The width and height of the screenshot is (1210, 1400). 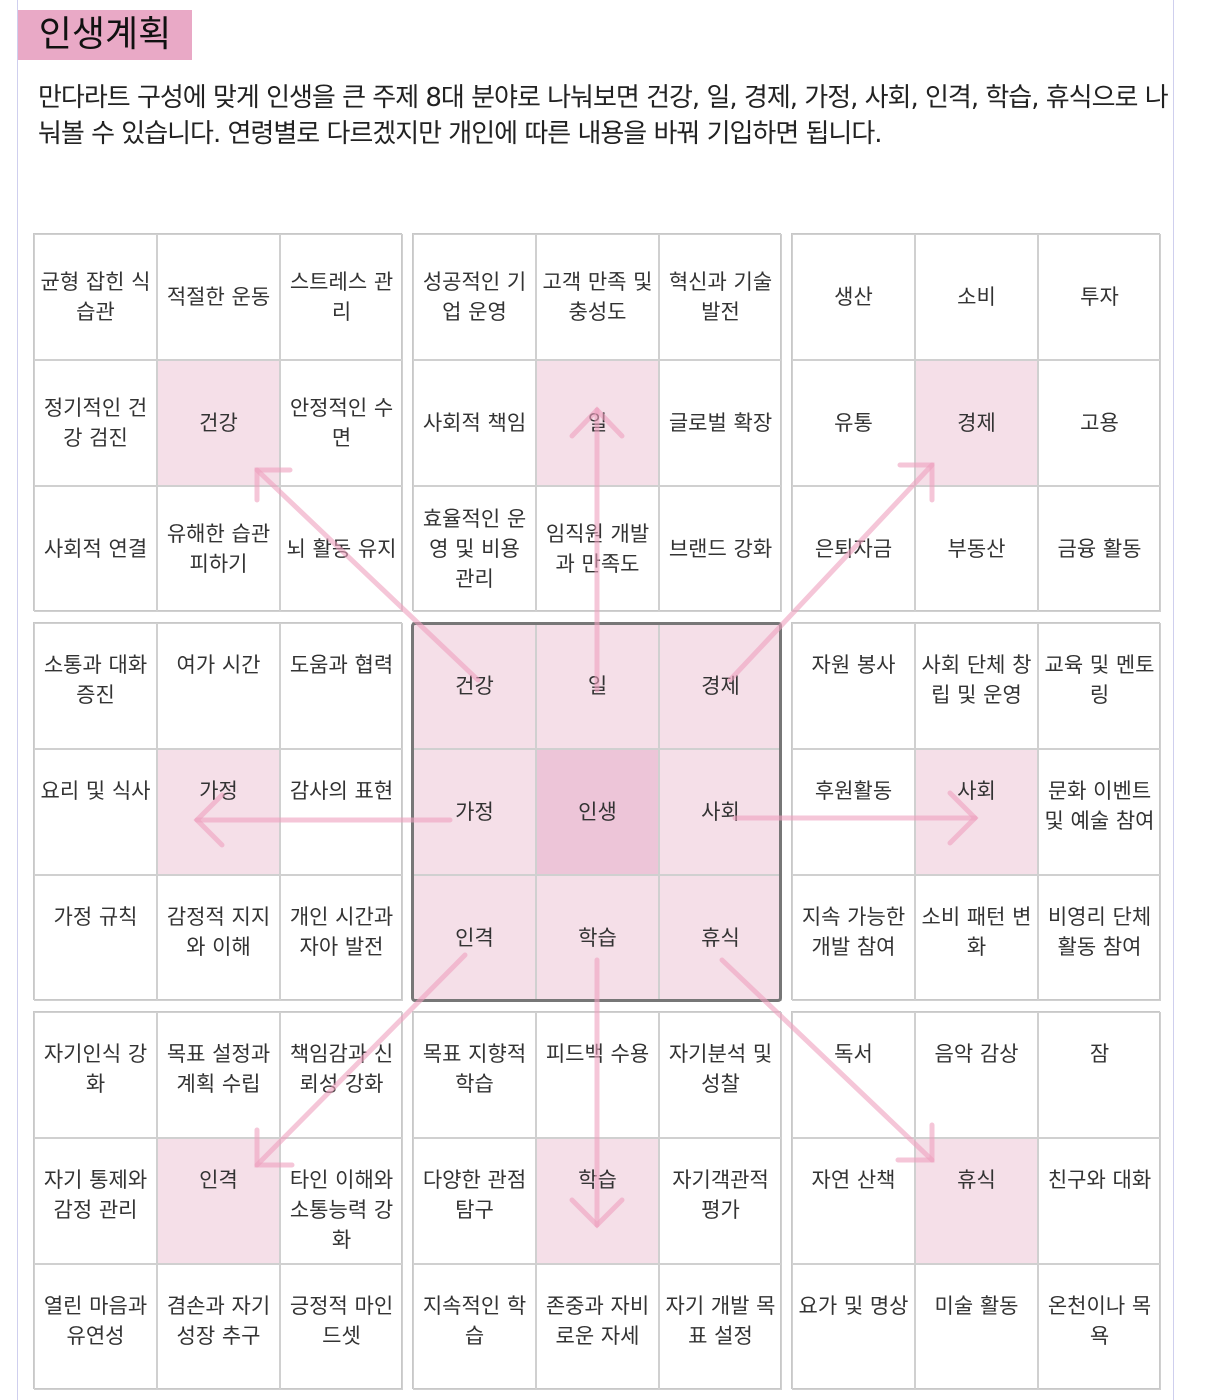 I want to click on cell: 유해한 습관 피하기, so click(x=218, y=549).